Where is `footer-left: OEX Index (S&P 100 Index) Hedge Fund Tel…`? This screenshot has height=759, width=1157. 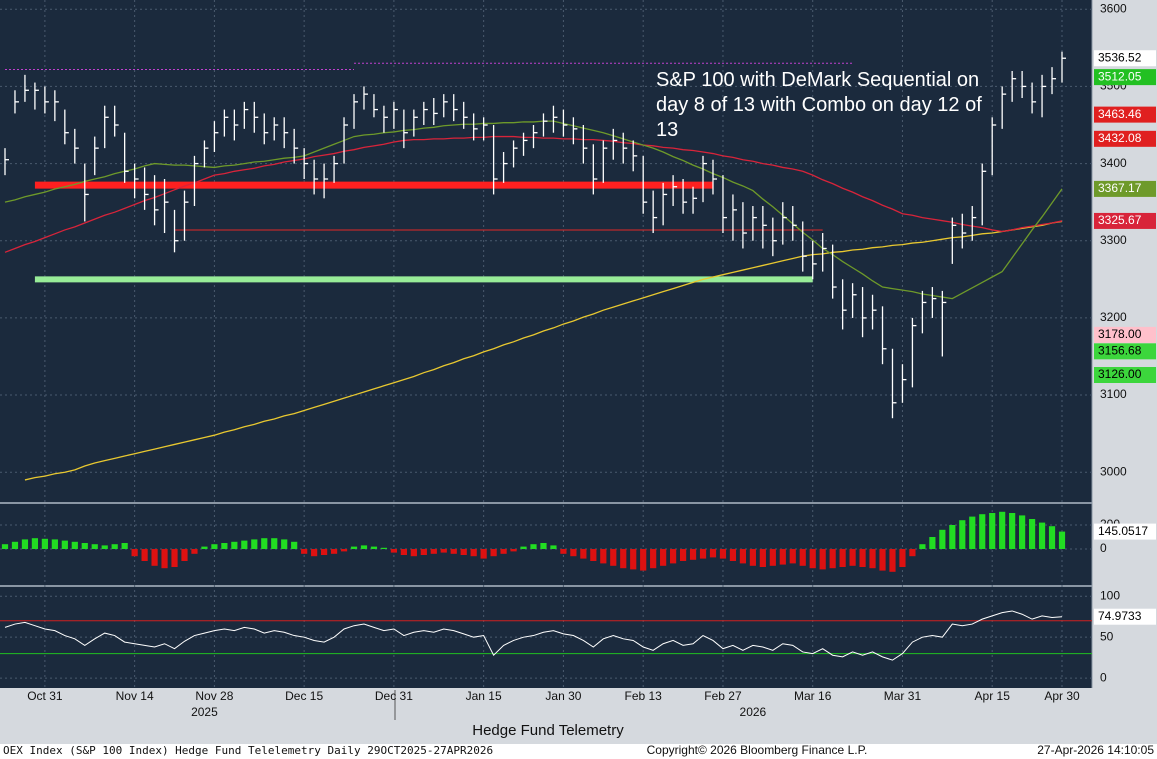 footer-left: OEX Index (S&P 100 Index) Hedge Fund Tel… is located at coordinates (248, 750).